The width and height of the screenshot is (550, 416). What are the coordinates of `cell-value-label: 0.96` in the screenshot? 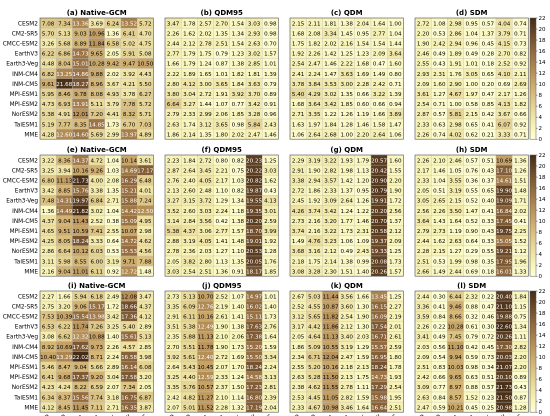 It's located at (270, 115).